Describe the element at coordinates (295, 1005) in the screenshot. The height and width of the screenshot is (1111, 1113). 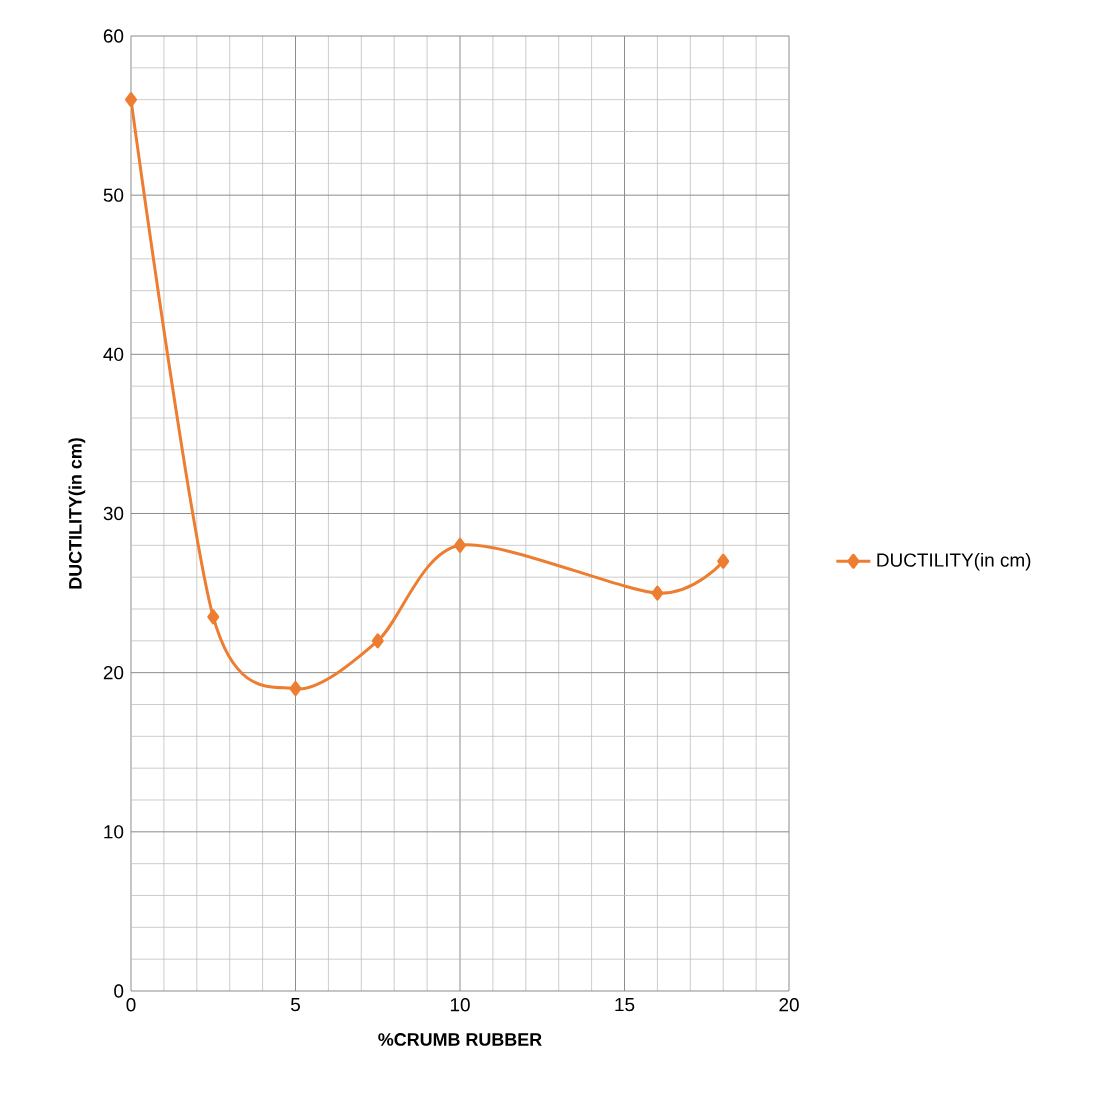
I see `x-tick-label: 5` at that location.